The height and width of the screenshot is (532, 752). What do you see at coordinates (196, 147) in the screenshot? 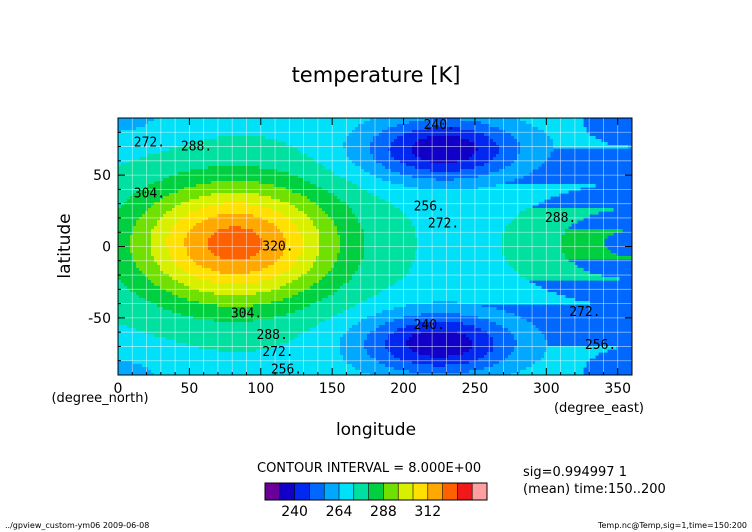
I see `contour-label: 288.` at bounding box center [196, 147].